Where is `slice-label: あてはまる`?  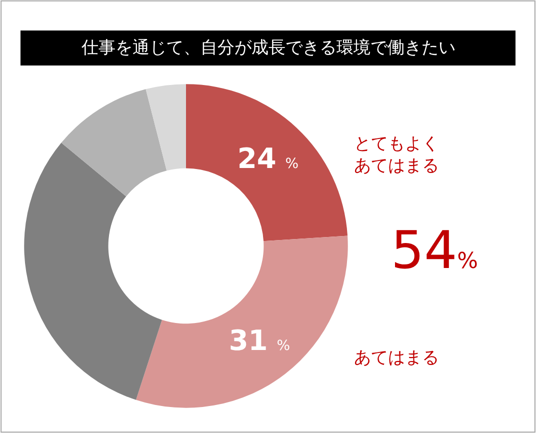
slice-label: あてはまる is located at coordinates (396, 358).